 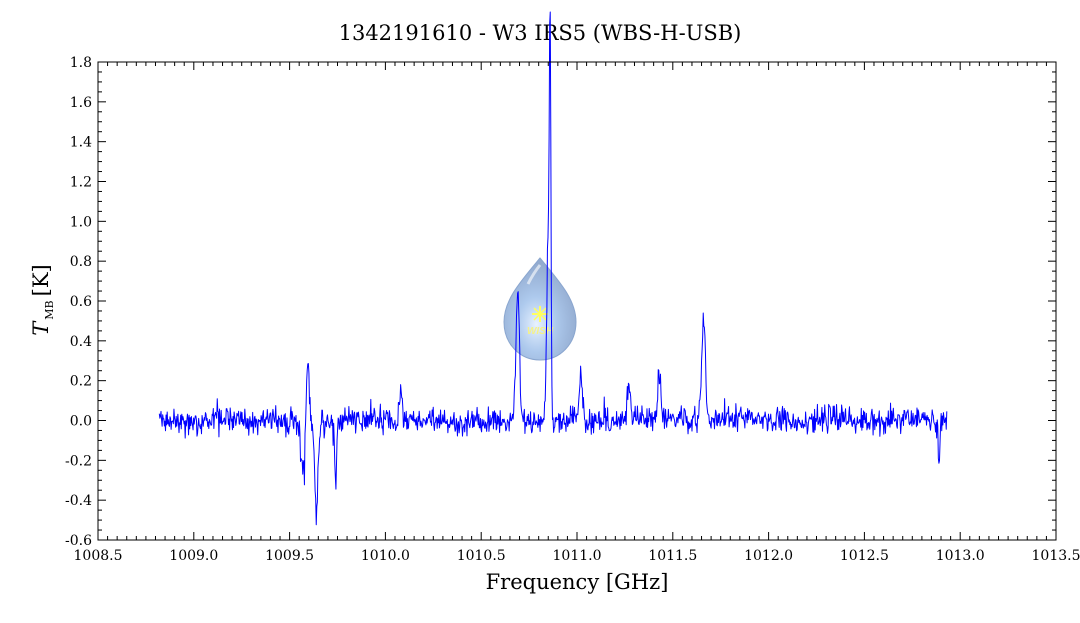 What do you see at coordinates (81, 222) in the screenshot?
I see `y-tick-label: 1.0` at bounding box center [81, 222].